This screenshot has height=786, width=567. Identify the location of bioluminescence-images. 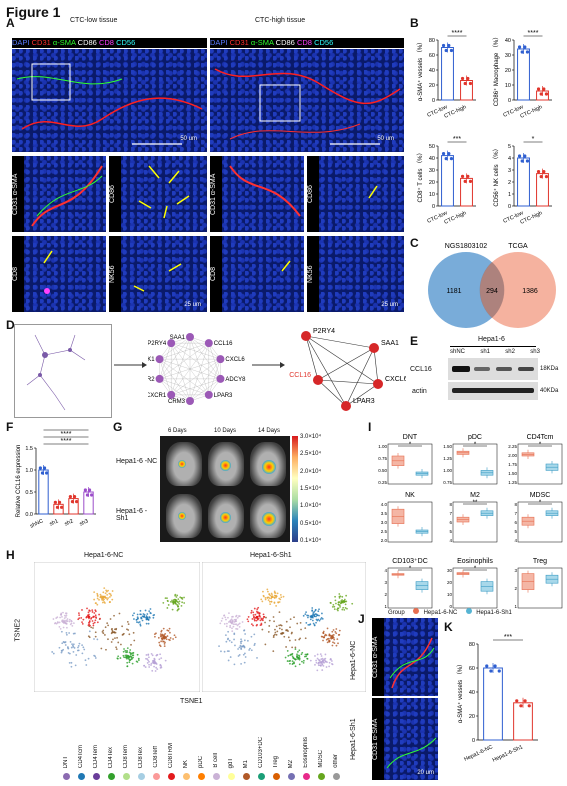
(225, 489).